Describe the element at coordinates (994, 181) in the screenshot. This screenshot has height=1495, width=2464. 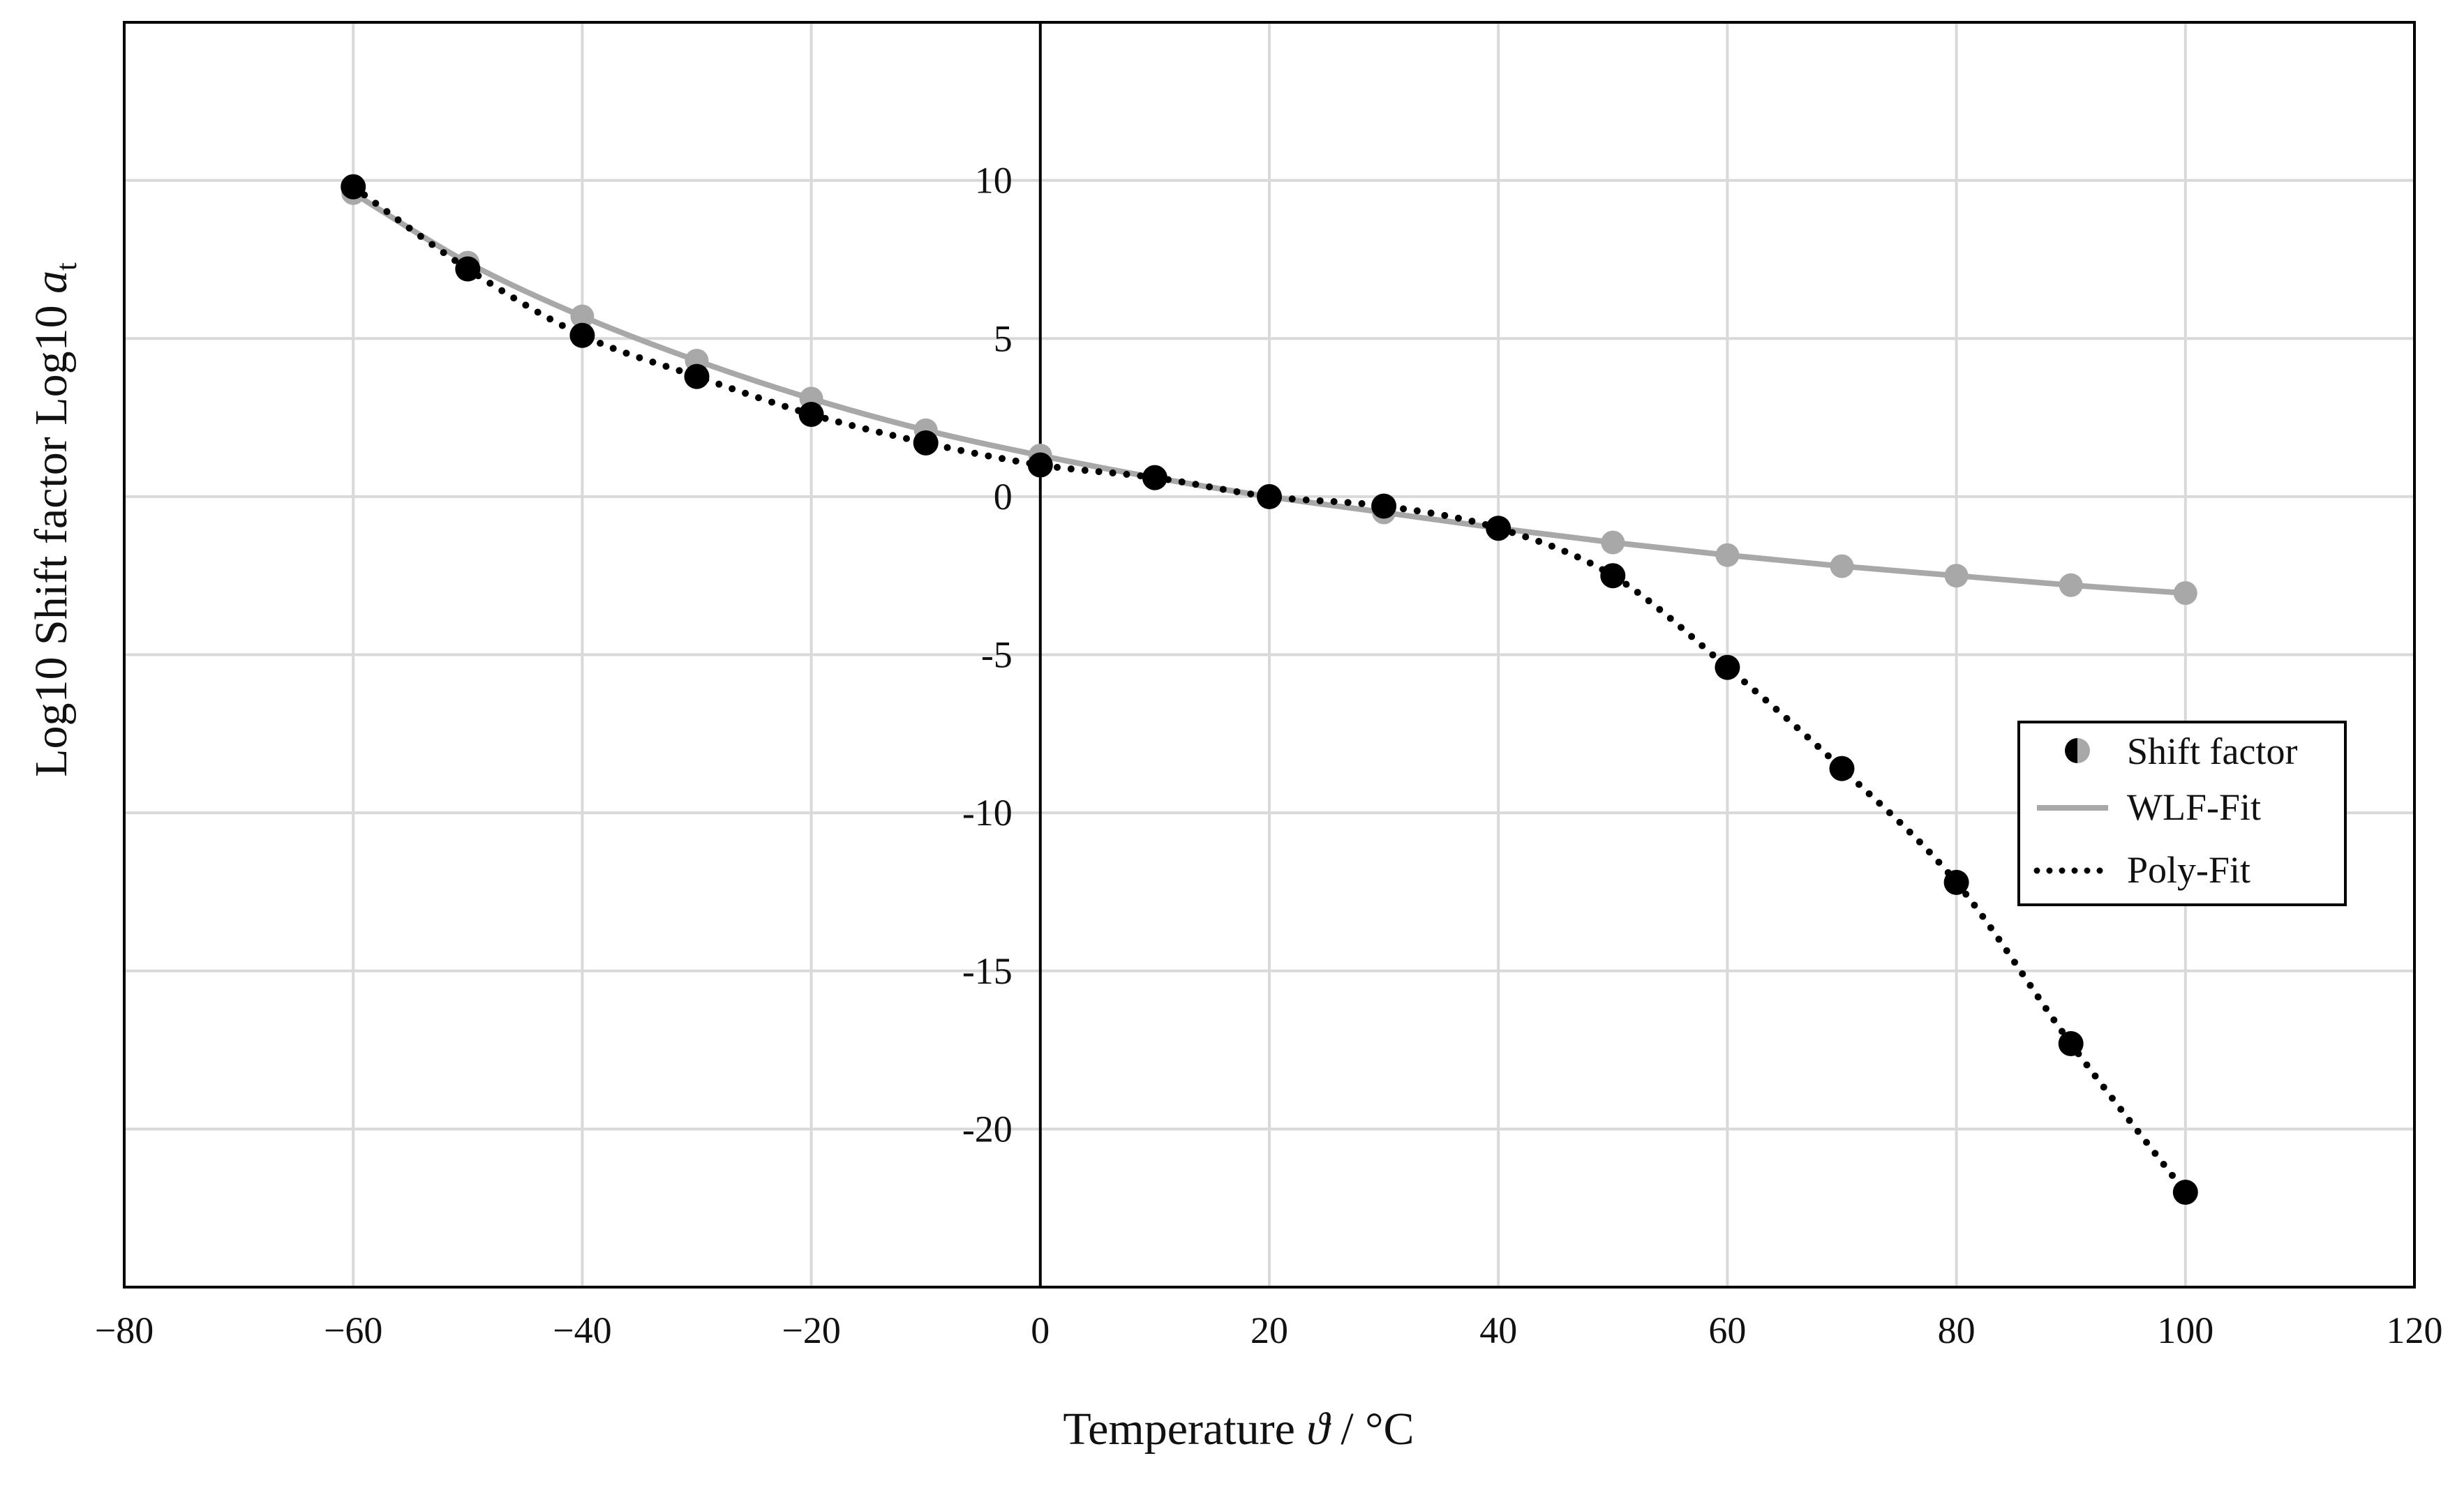
I see `y-tick-label: 10` at that location.